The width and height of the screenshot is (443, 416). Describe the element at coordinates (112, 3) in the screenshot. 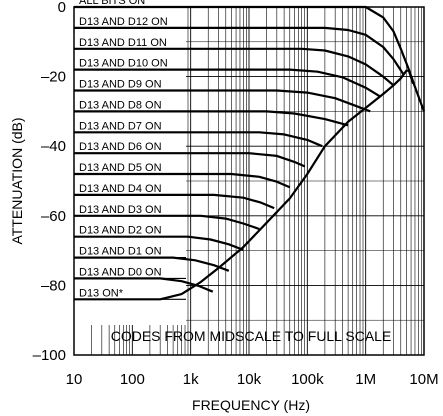

I see `series-label: ALL BITS ON` at that location.